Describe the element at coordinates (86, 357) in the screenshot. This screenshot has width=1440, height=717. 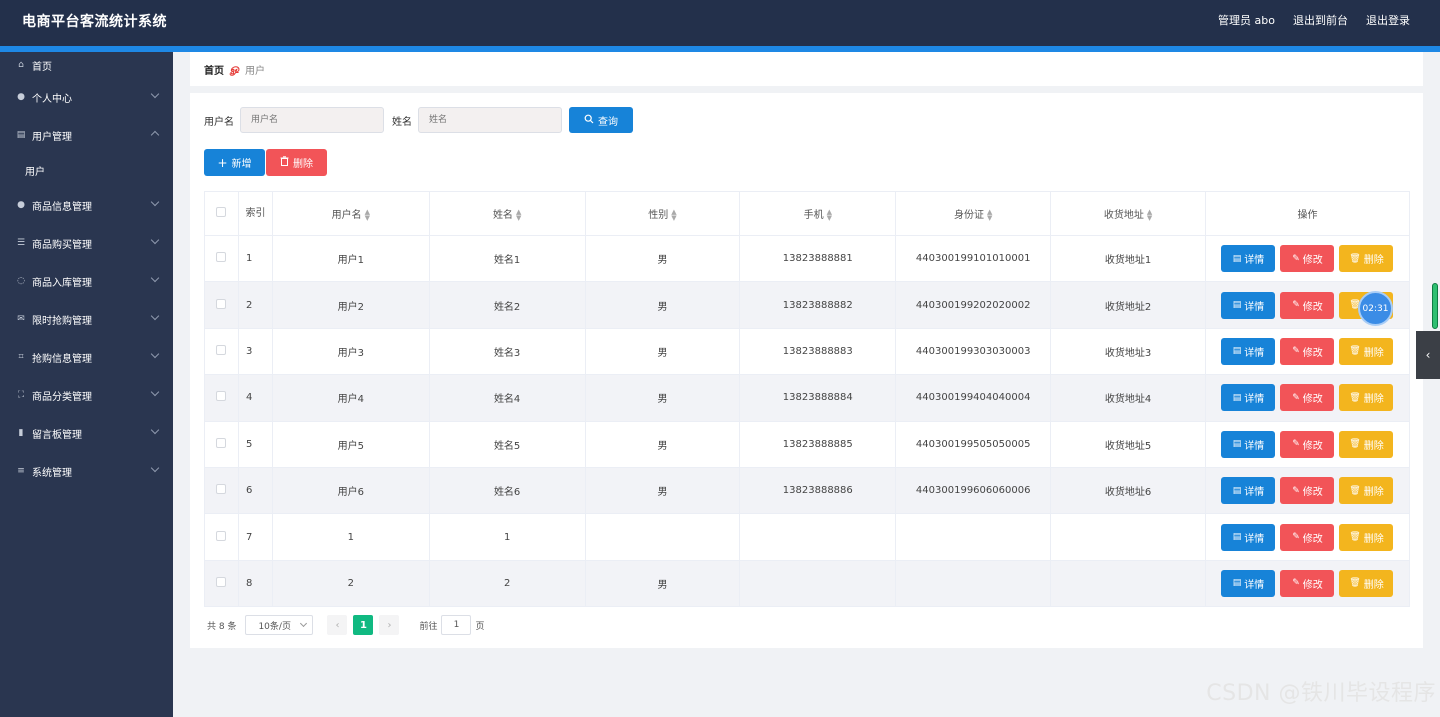
I see `sidebar-item: ⌗ 抢购信息管理` at that location.